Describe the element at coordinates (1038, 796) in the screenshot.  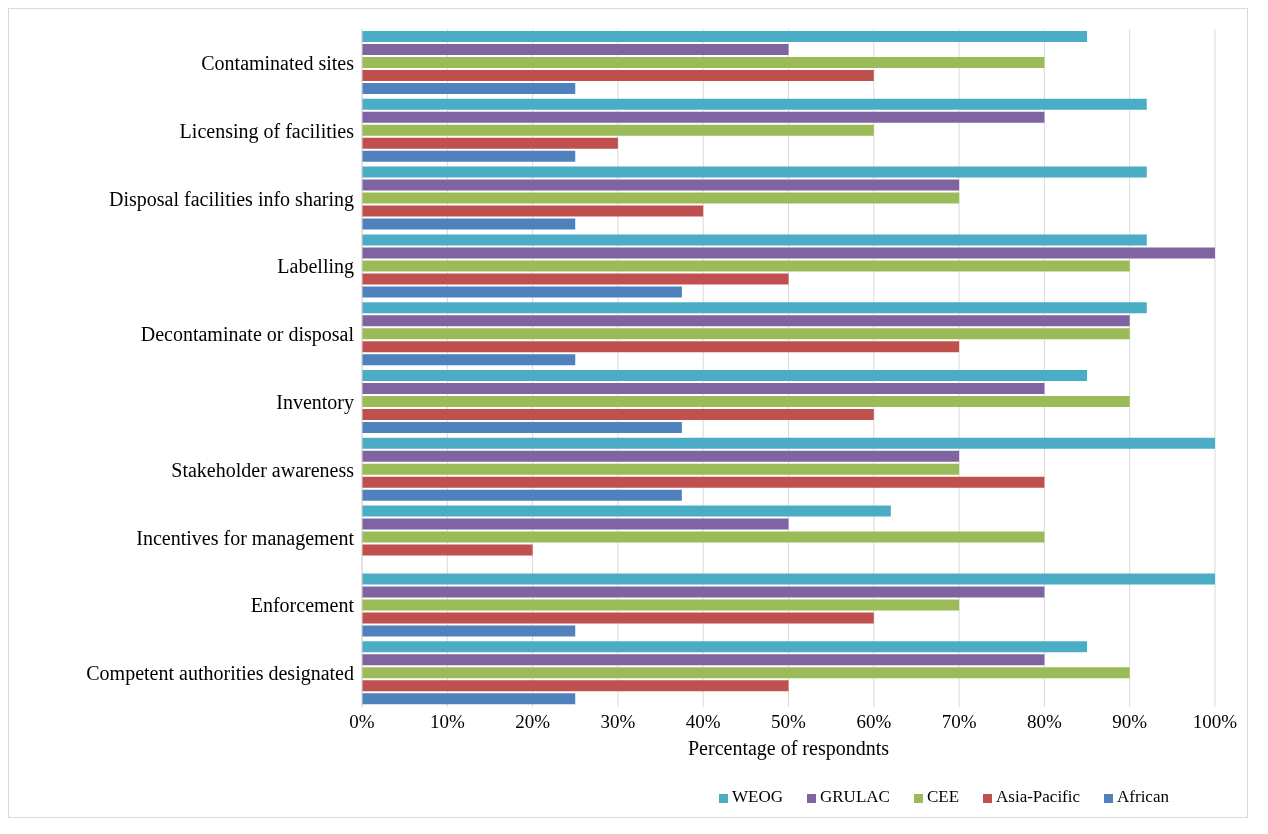
I see `legend-label: Asia-Pacific` at that location.